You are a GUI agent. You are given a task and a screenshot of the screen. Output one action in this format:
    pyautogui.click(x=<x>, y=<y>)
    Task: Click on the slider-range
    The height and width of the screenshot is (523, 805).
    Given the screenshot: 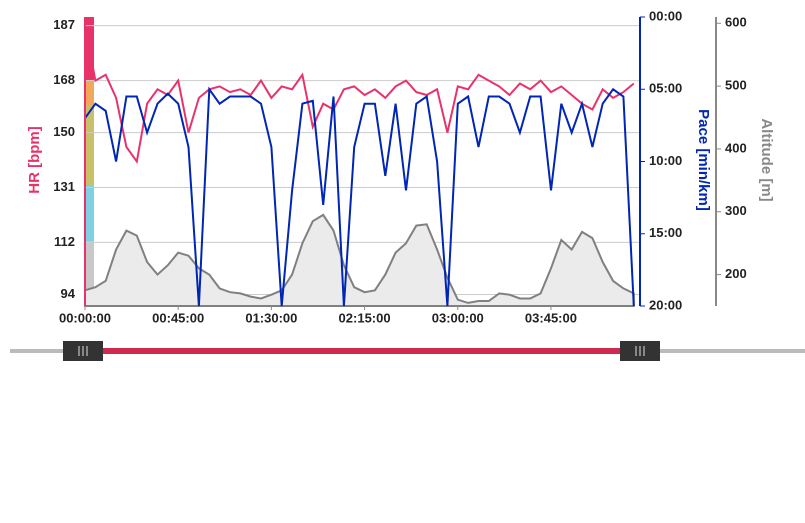 What is the action you would take?
    pyautogui.click(x=362, y=351)
    